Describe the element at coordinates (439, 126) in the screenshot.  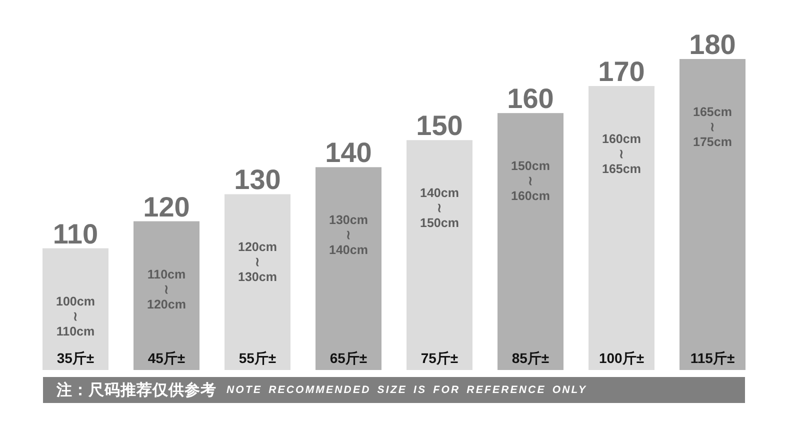
I see `data-label: 150` at that location.